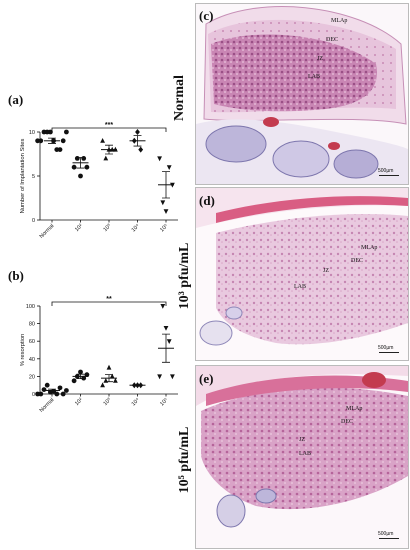 The height and width of the screenshot is (550, 410). What do you see at coordinates (108, 402) in the screenshot?
I see `chart-b-xtick-label: 10³` at bounding box center [108, 402].